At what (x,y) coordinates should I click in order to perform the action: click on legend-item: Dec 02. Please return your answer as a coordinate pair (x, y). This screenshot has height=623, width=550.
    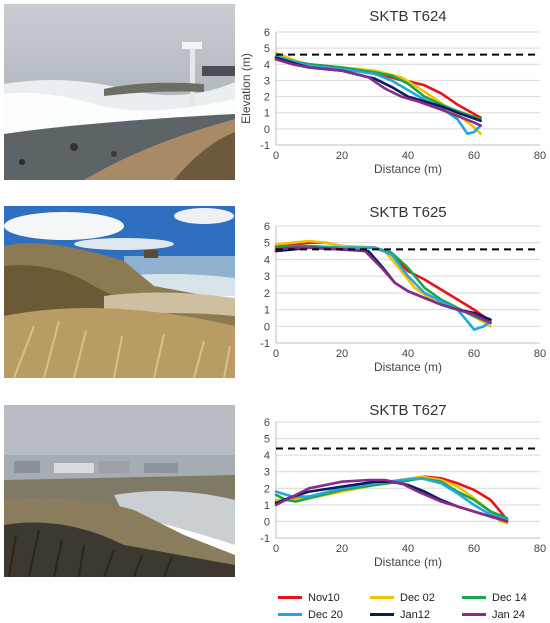
    Looking at the image, I should click on (402, 597).